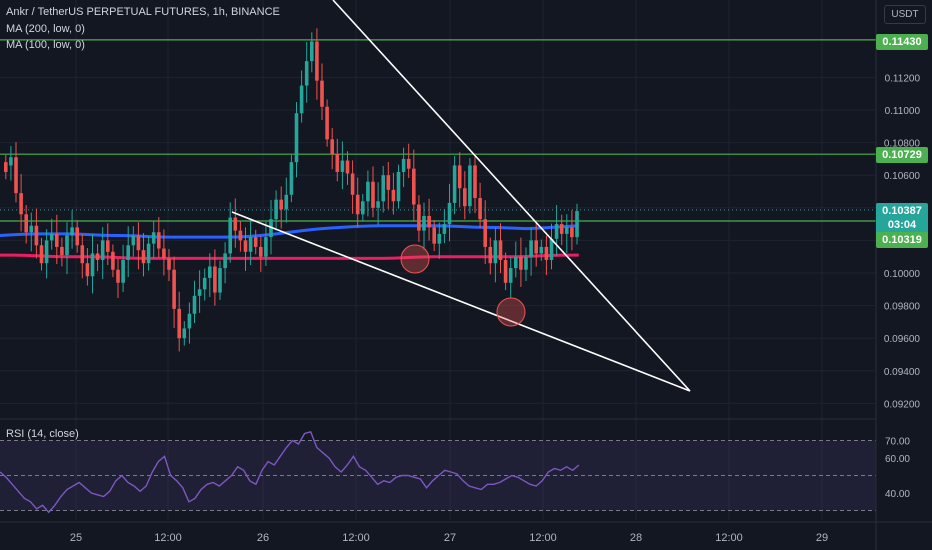  What do you see at coordinates (903, 111) in the screenshot?
I see `y-tick-label: 0.11000` at bounding box center [903, 111].